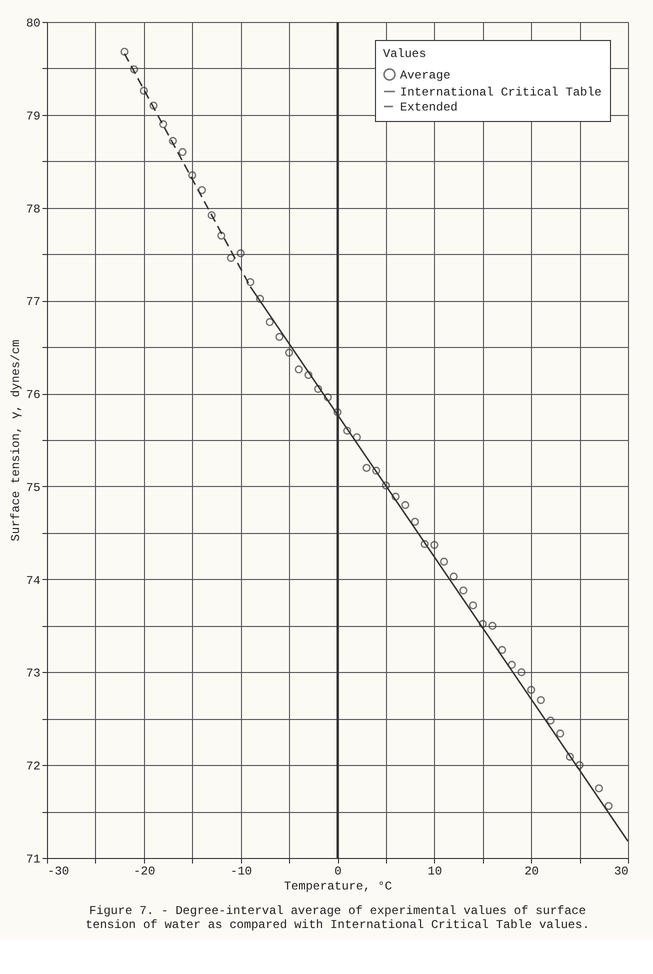  I want to click on y-tick-label: 78, so click(33, 209).